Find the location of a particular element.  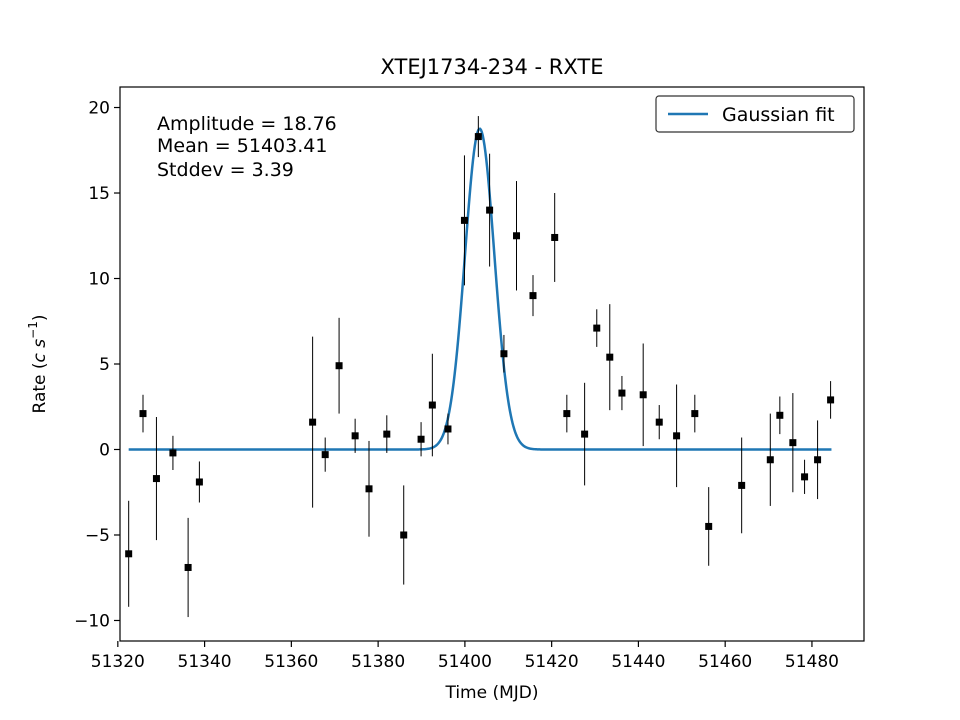

x-tick-label-8: 51480 is located at coordinates (812, 662).